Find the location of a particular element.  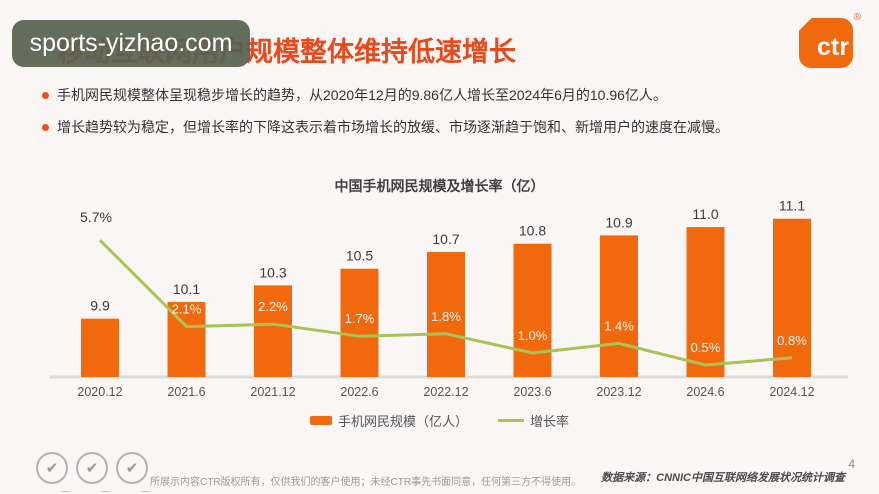

growth-rate-label: 0.5% is located at coordinates (706, 347).